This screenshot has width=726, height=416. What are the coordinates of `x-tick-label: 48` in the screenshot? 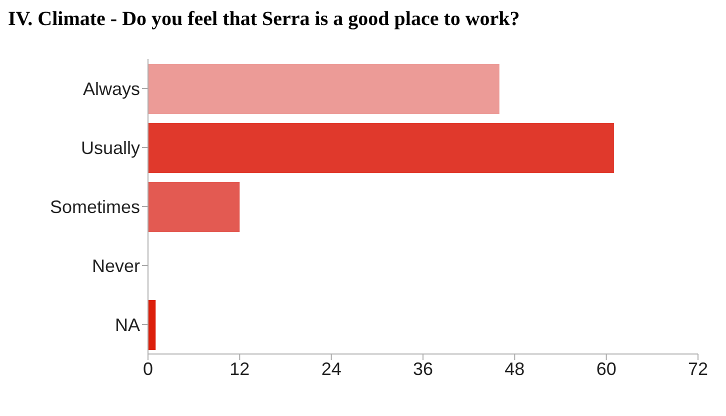 It's located at (514, 368).